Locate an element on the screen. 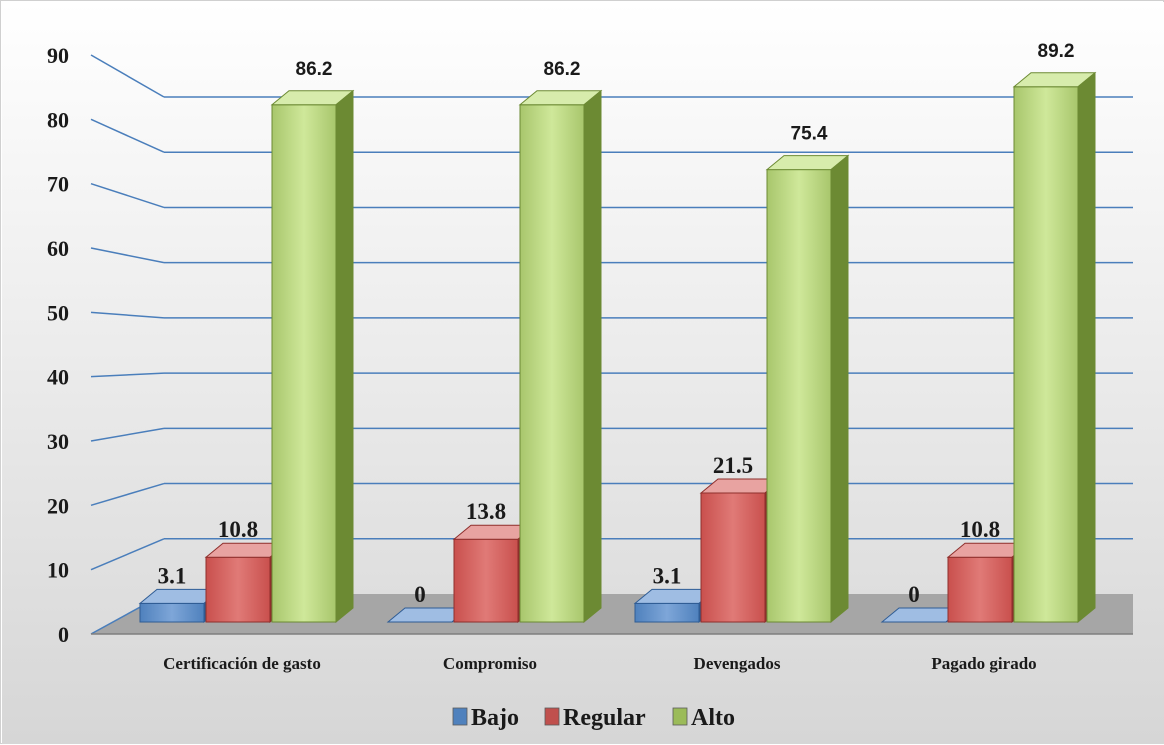  y-tick-label: 0 is located at coordinates (63, 634).